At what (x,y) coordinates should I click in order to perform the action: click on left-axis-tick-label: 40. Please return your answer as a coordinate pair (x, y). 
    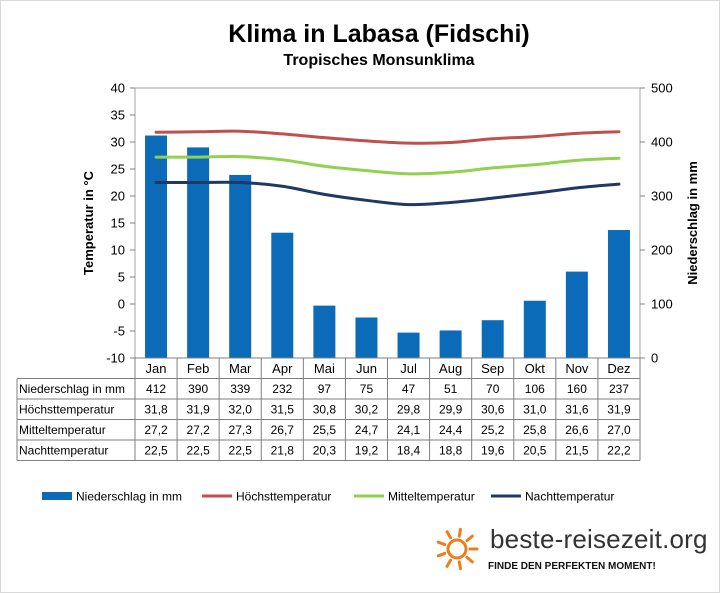
    Looking at the image, I should click on (118, 88).